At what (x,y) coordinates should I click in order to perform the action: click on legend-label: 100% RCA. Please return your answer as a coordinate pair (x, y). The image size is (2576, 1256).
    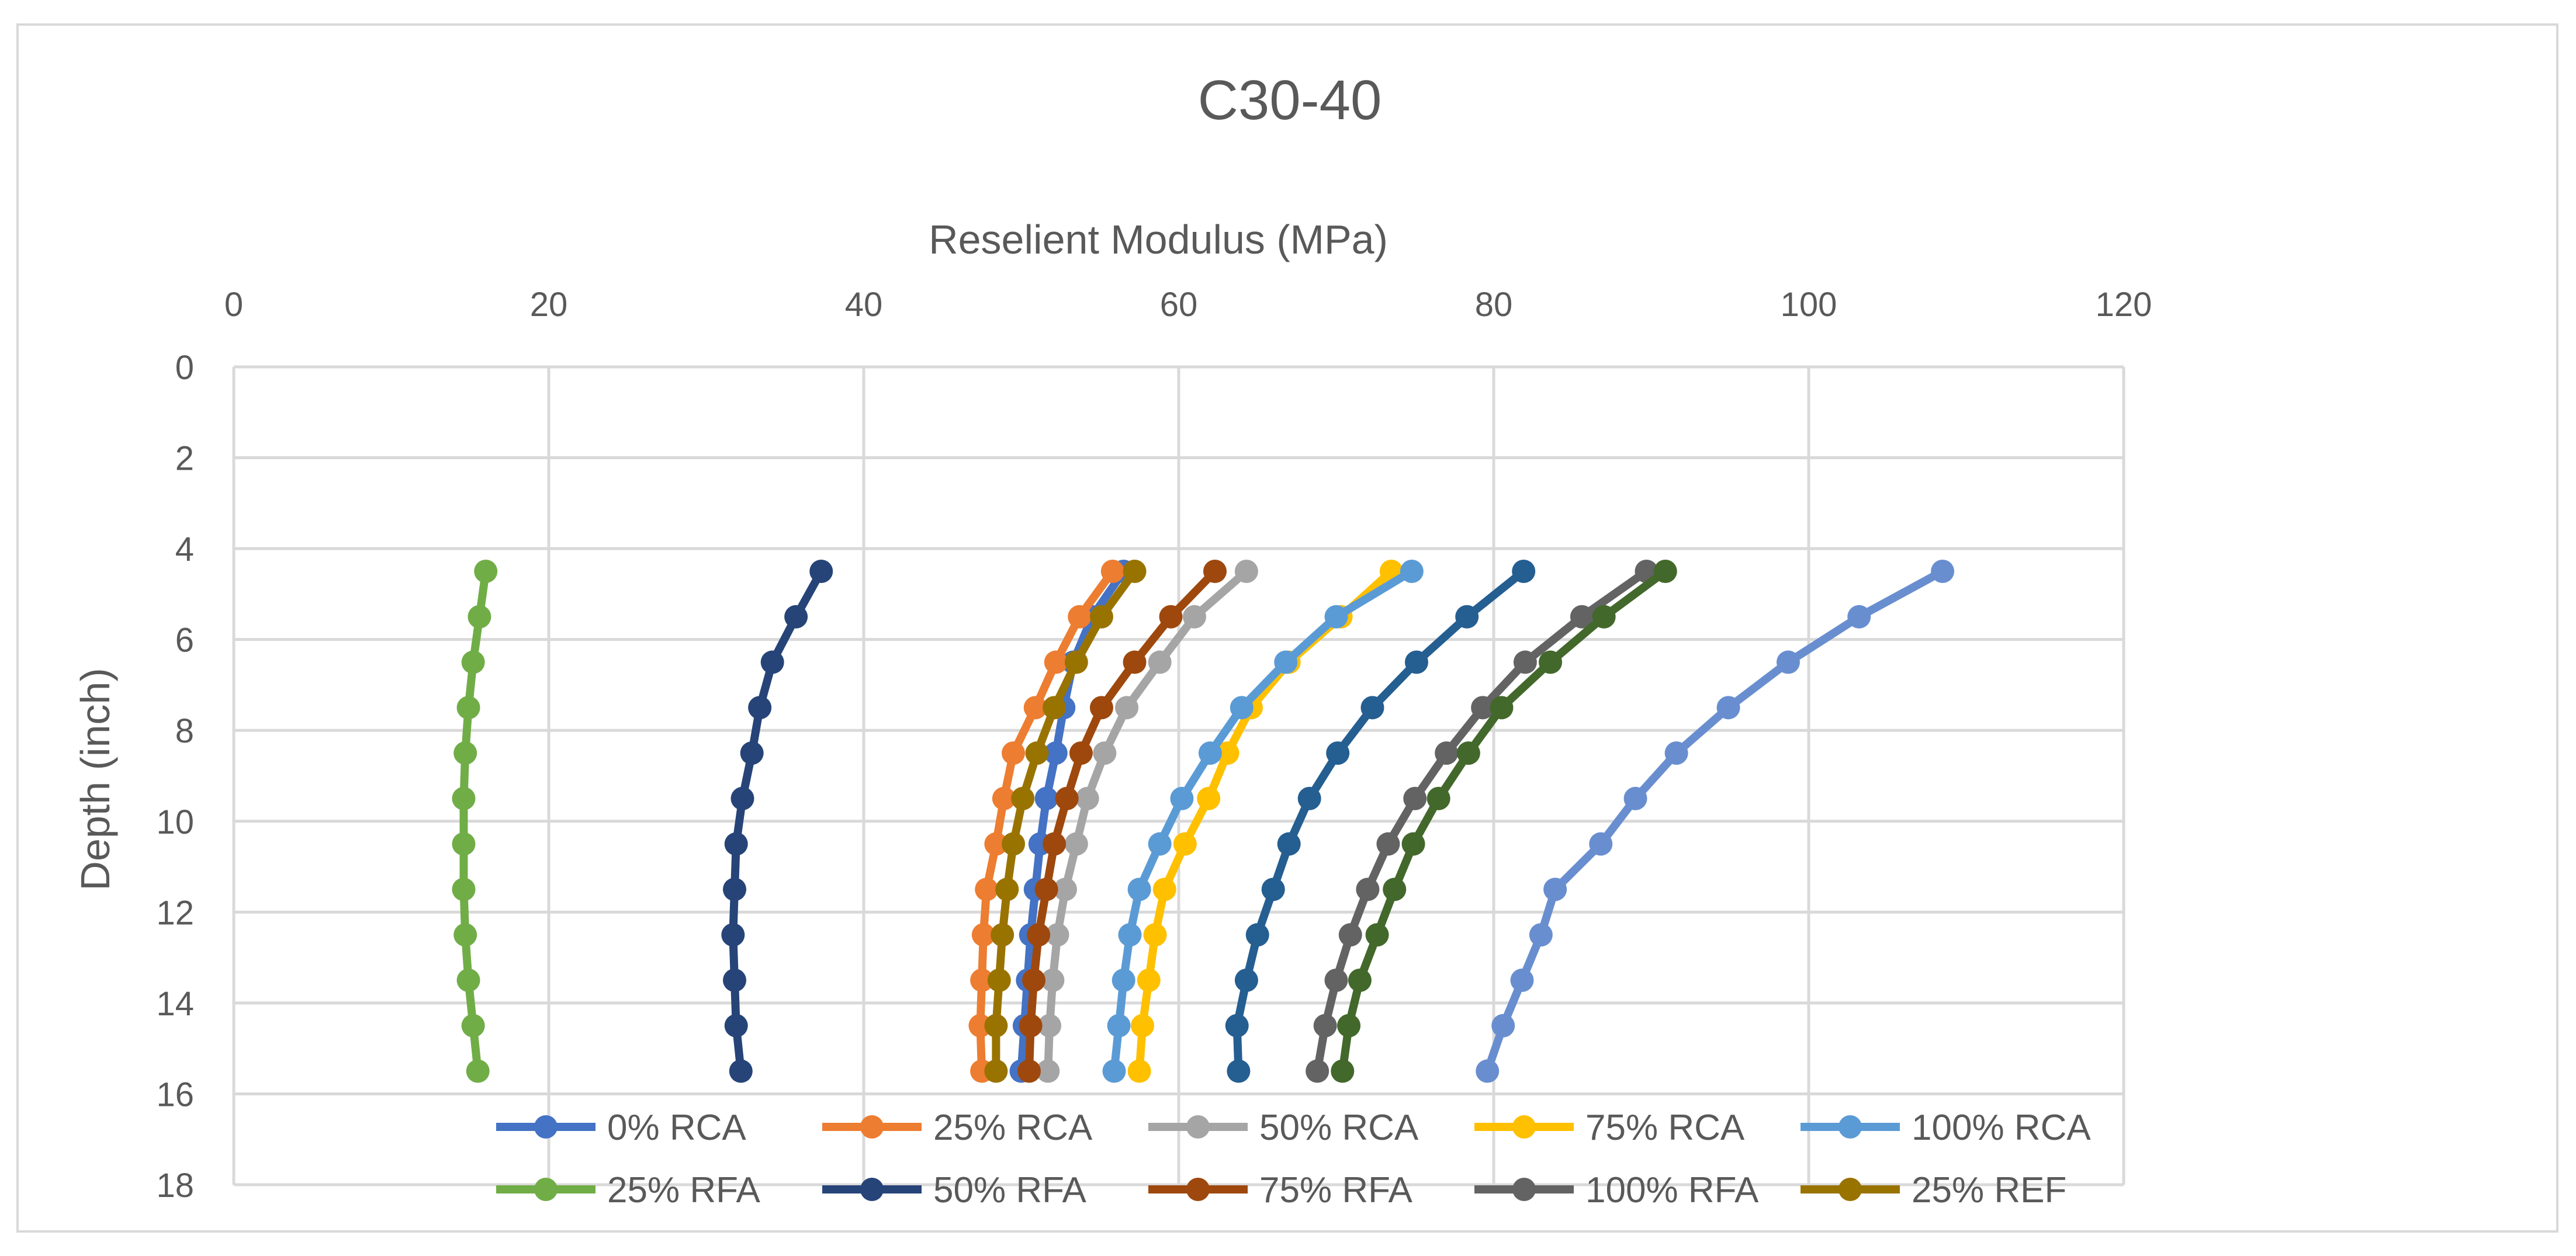
    Looking at the image, I should click on (2001, 1128).